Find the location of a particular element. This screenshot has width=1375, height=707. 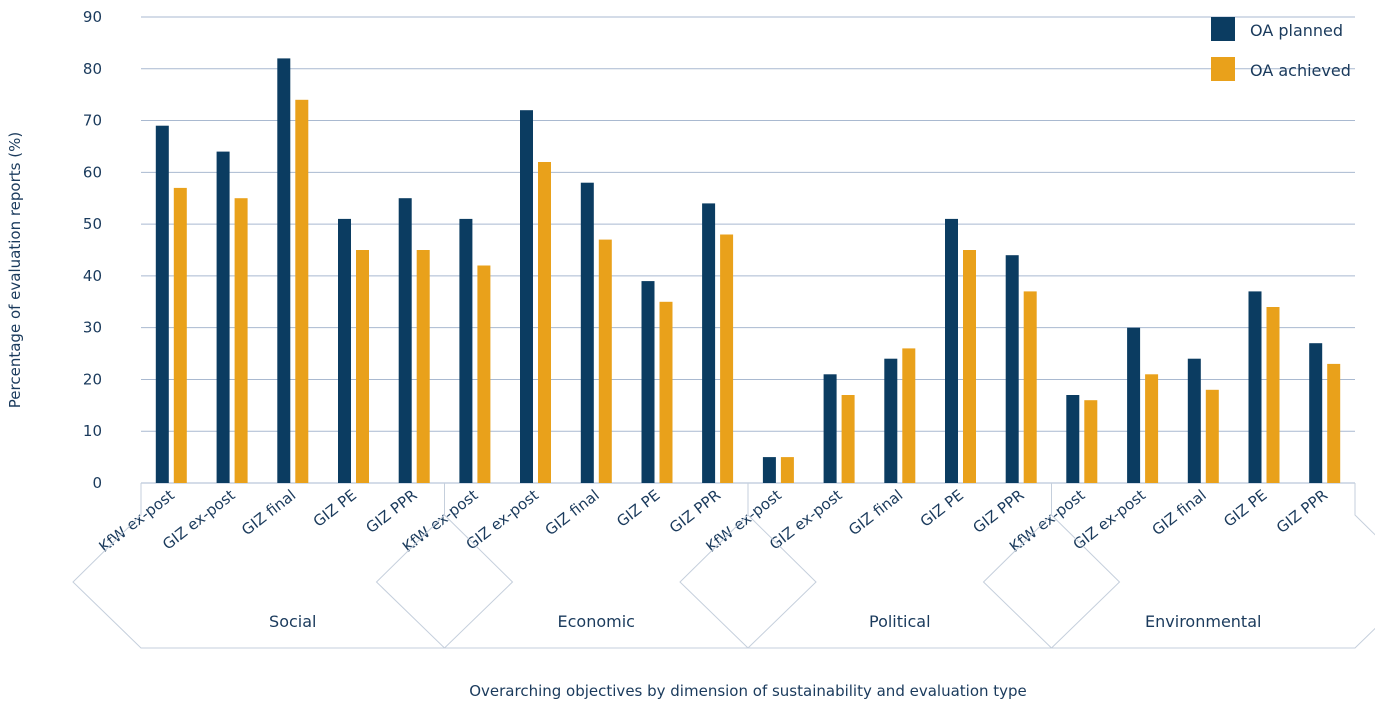

y-tick-label: 30 is located at coordinates (92, 328).